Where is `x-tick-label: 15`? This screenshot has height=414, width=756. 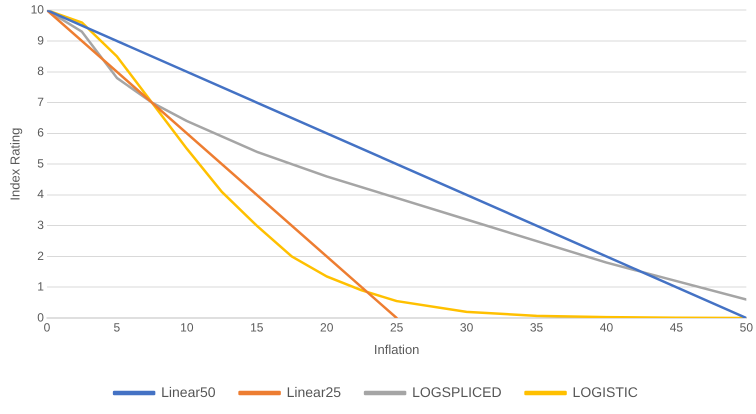 x-tick-label: 15 is located at coordinates (257, 327).